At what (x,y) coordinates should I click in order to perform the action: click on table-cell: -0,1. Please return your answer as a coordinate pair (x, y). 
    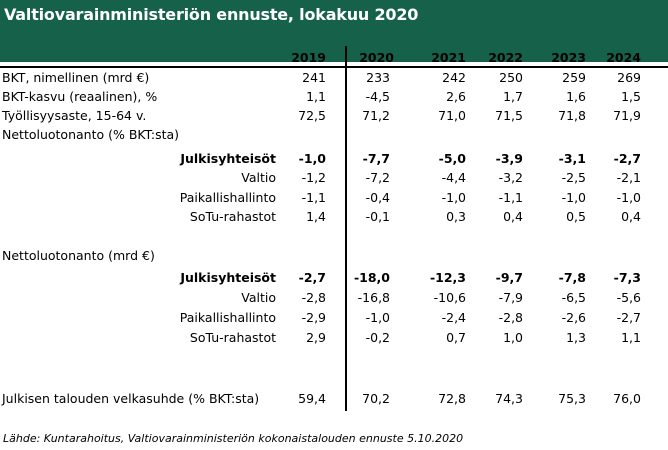
    Looking at the image, I should click on (377, 216).